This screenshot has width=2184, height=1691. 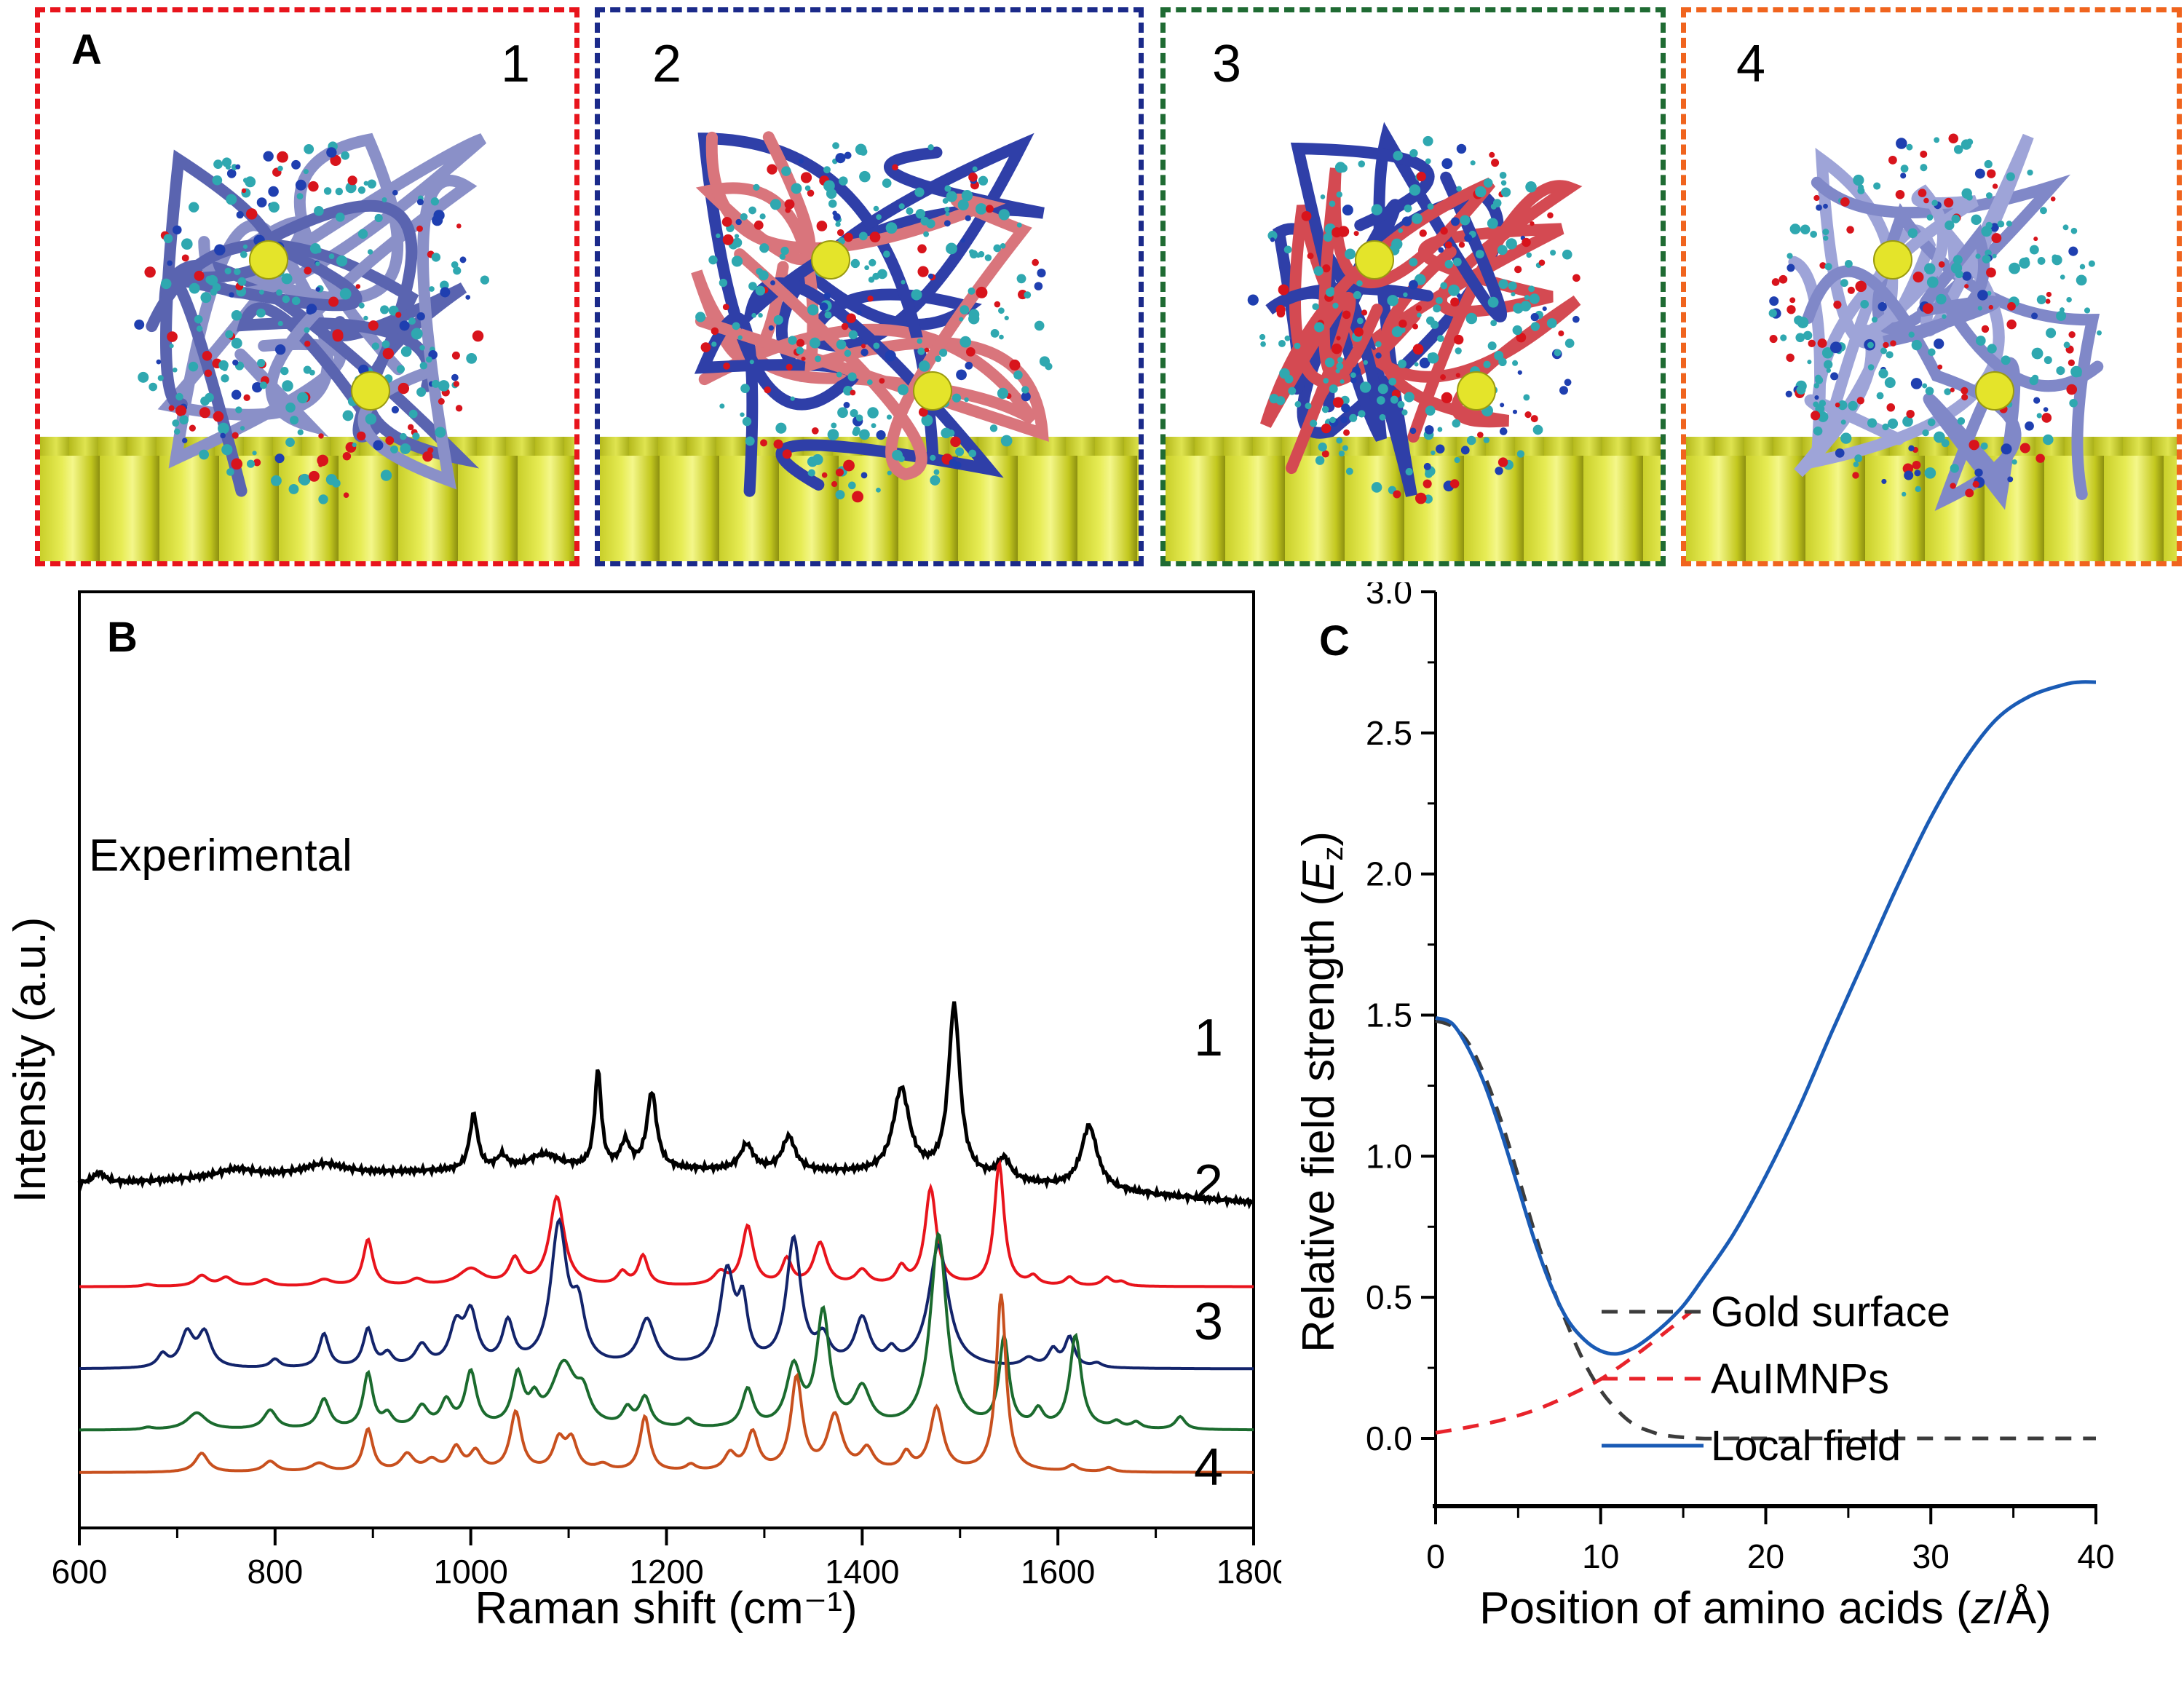 What do you see at coordinates (816, 314) in the screenshot?
I see `ribbon` at bounding box center [816, 314].